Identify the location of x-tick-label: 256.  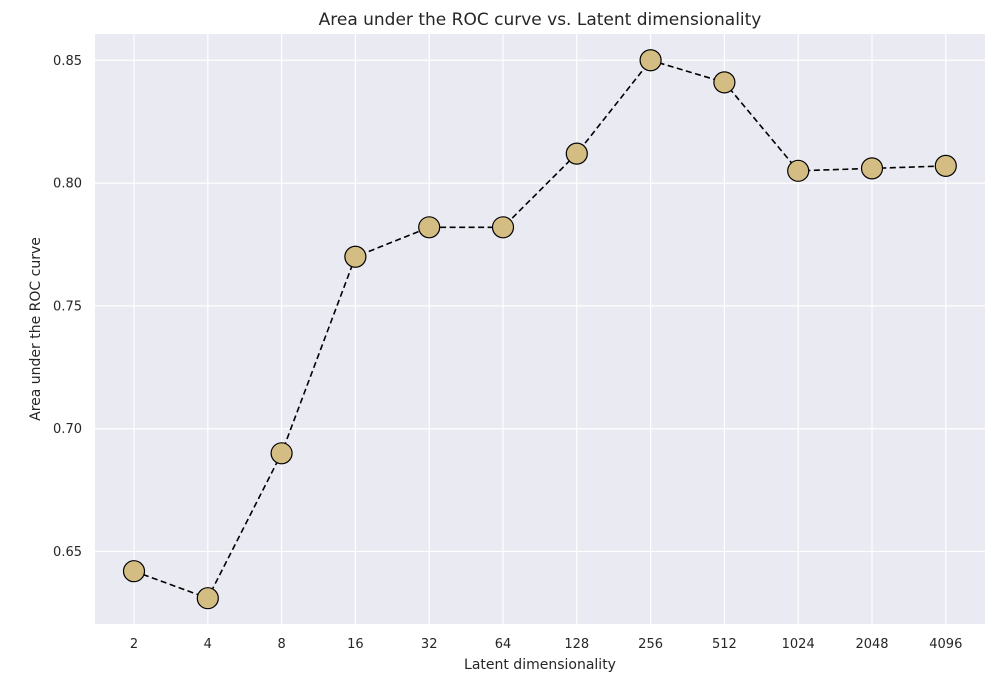
(650, 644).